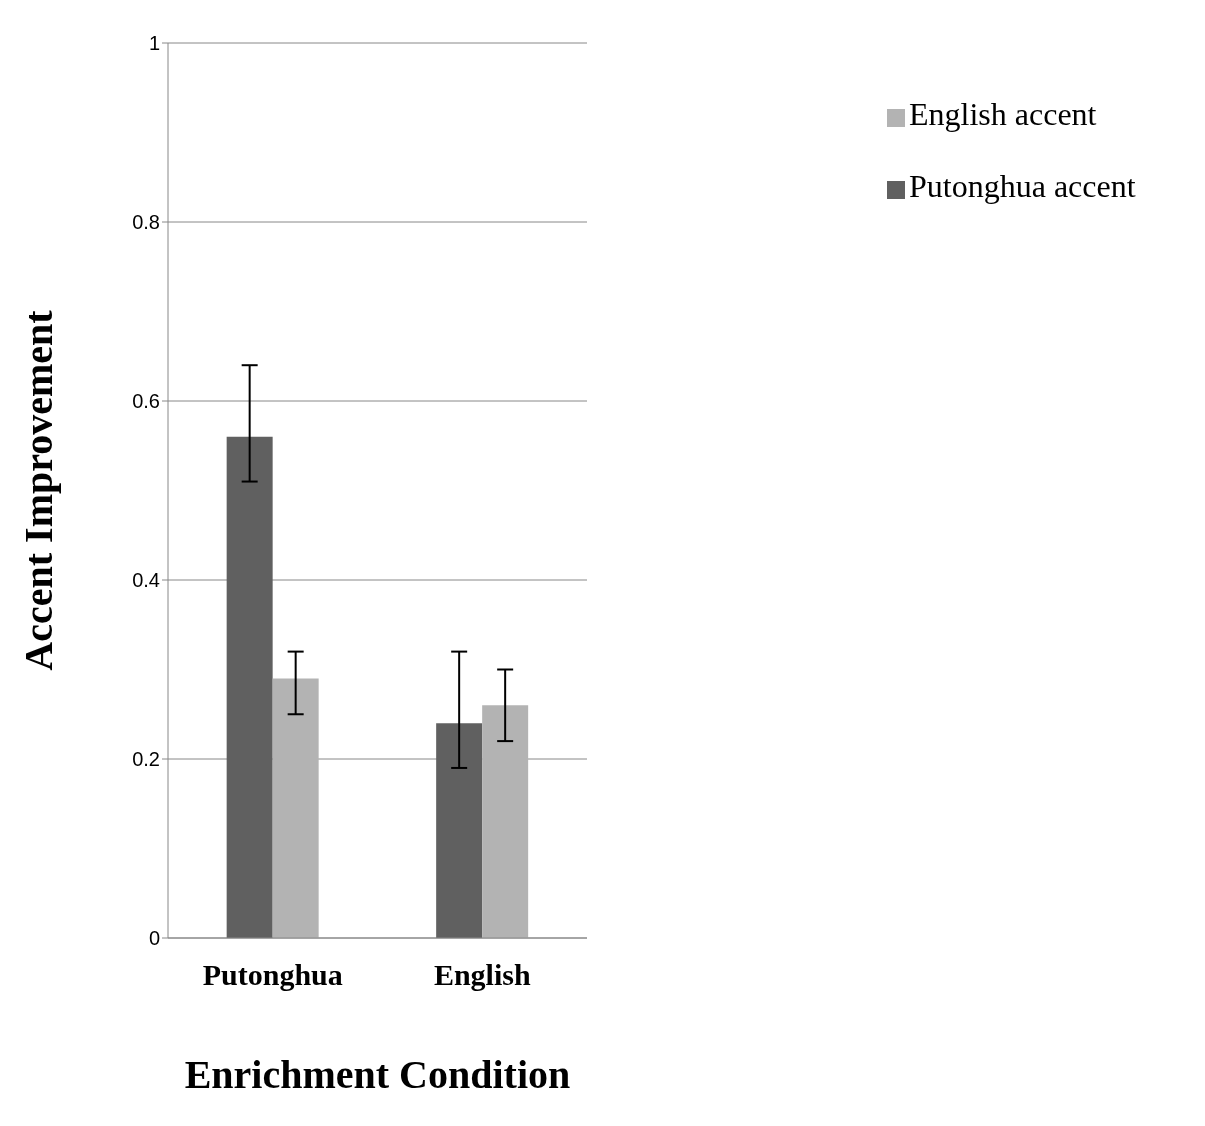 Image resolution: width=1205 pixels, height=1126 pixels. Describe the element at coordinates (154, 43) in the screenshot. I see `y-tick-label: 1` at that location.